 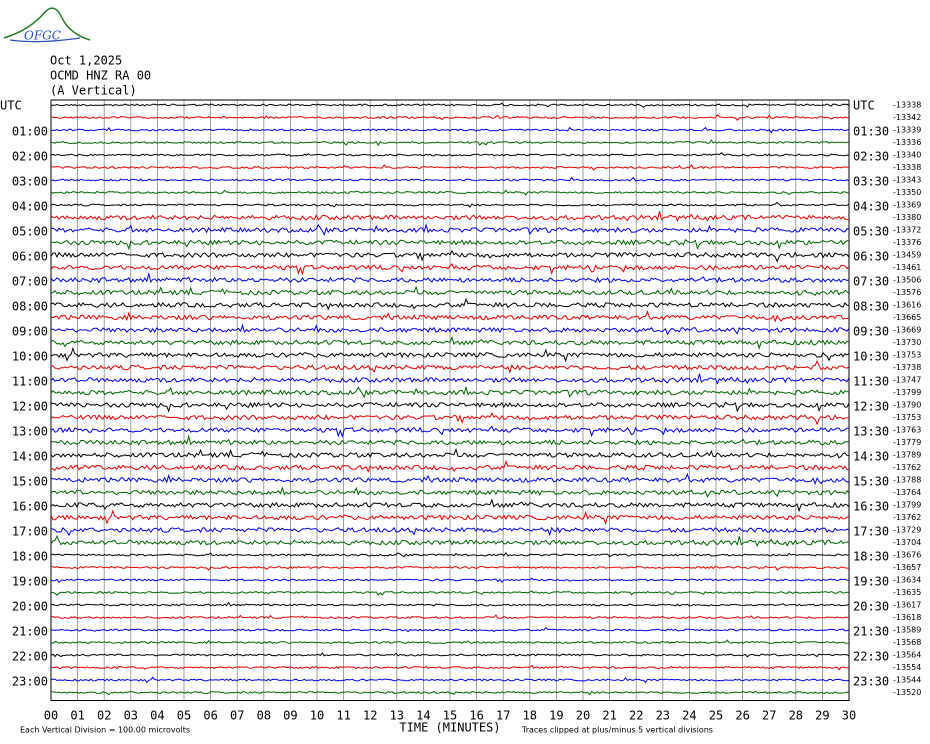 What do you see at coordinates (689, 716) in the screenshot?
I see `x-tick-label: 24` at bounding box center [689, 716].